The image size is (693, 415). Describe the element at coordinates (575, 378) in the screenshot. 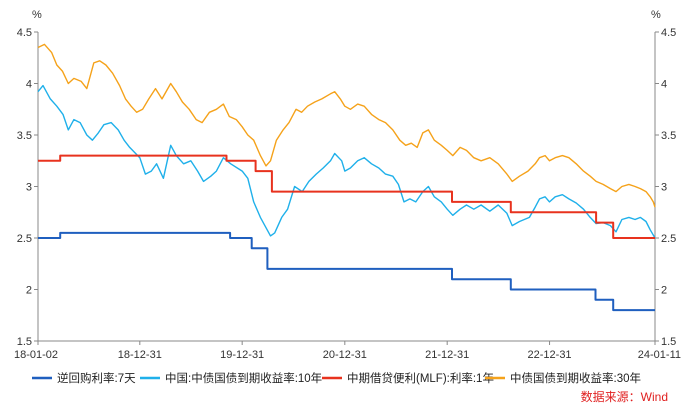

I see `legend-label-4: 中债国债到期收益率:30年` at that location.